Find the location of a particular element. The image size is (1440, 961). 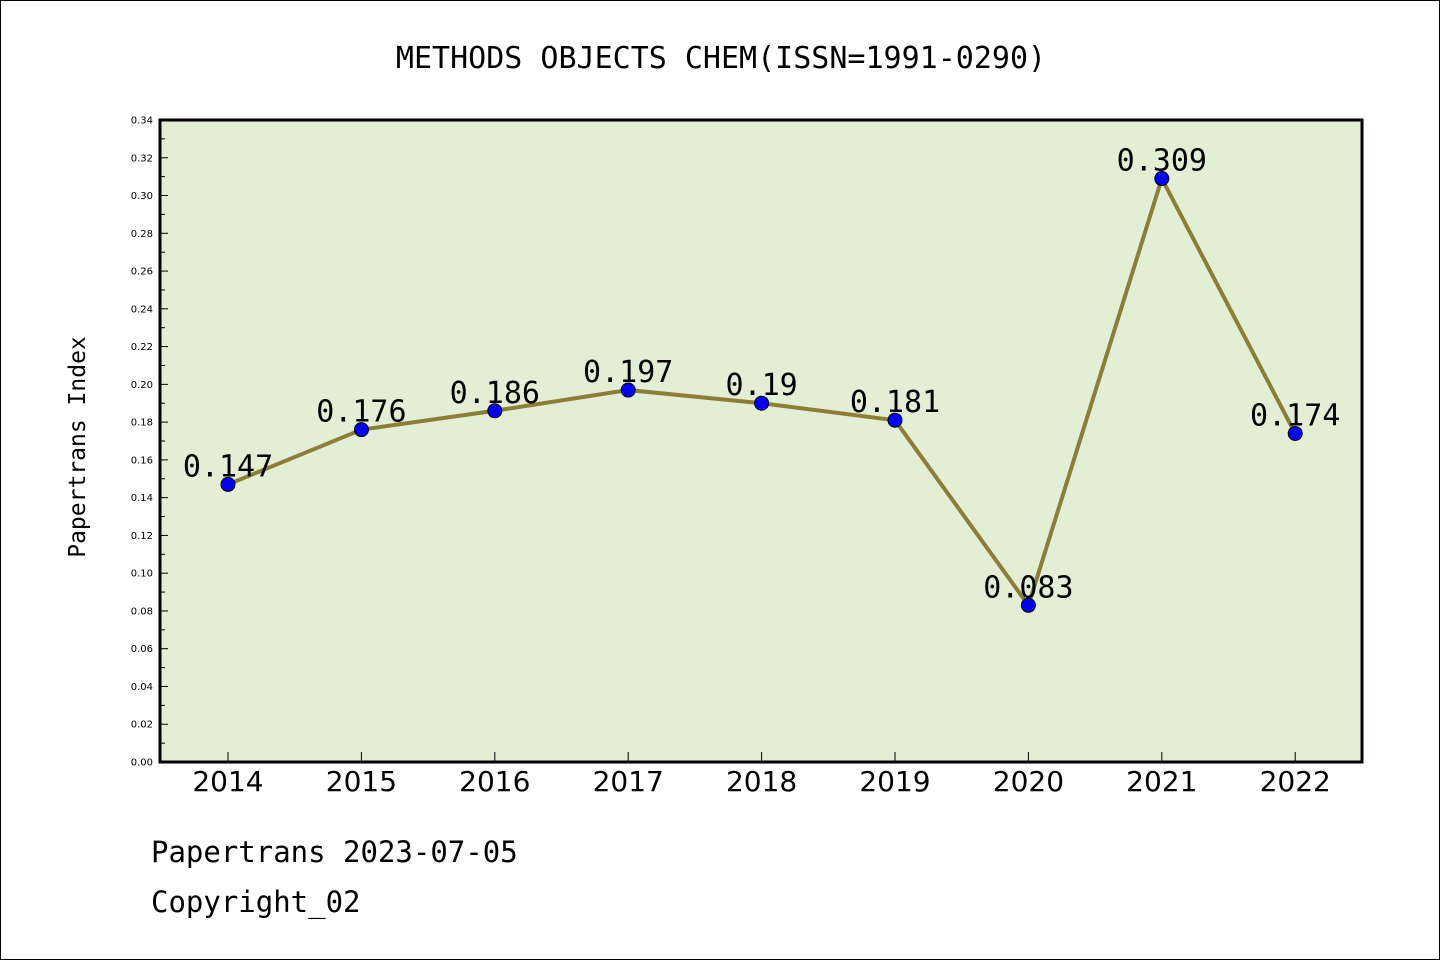

y-tick-label: 0.24 is located at coordinates (142, 309).